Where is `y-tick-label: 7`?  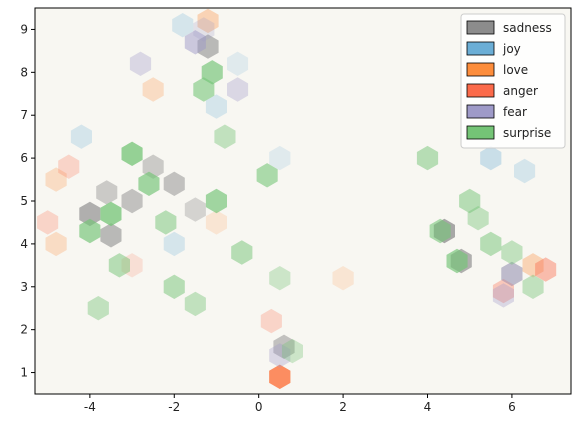
y-tick-label: 7 is located at coordinates (24, 115).